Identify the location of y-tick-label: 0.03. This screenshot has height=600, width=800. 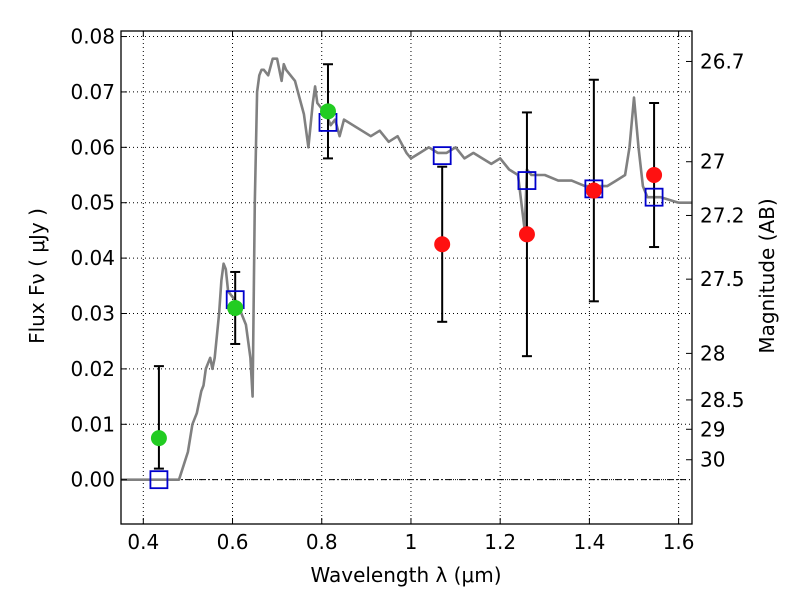
(92, 314).